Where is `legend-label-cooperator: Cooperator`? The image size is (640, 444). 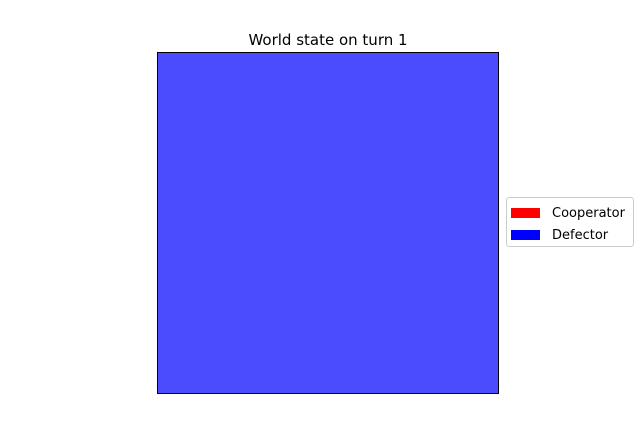
legend-label-cooperator: Cooperator is located at coordinates (588, 213).